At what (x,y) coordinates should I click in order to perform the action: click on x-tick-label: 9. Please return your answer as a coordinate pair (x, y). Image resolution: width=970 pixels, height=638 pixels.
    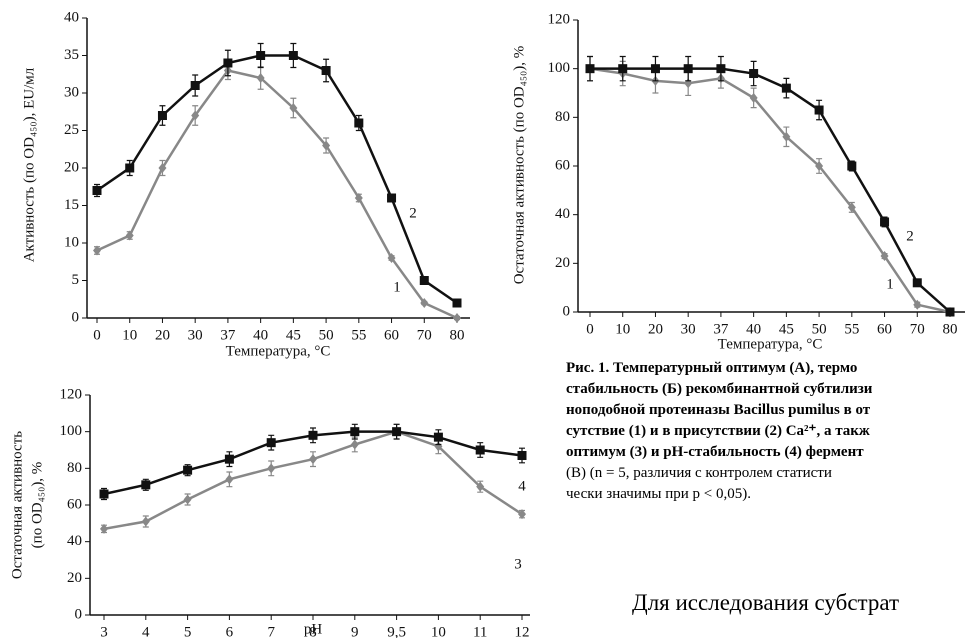
    Looking at the image, I should click on (355, 631).